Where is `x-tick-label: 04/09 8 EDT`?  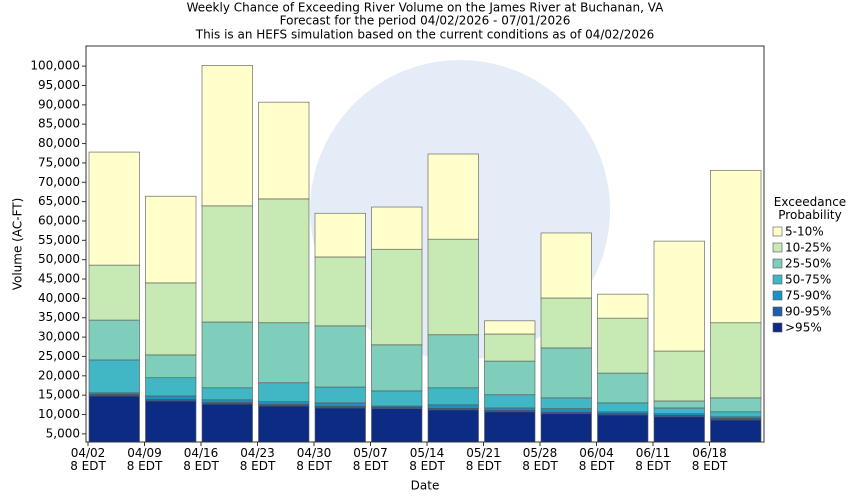
x-tick-label: 04/09 8 EDT is located at coordinates (145, 459).